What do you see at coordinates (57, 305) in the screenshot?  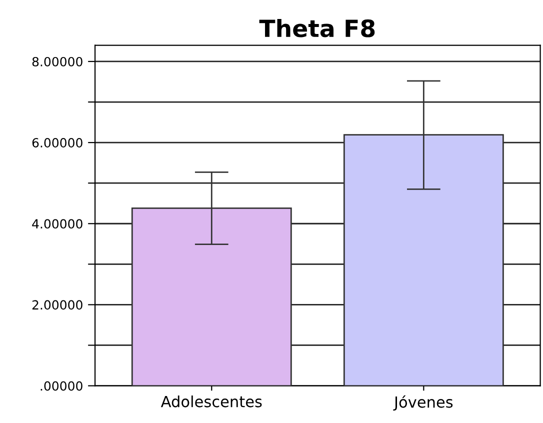 I see `y-tick-label: 2.00000` at bounding box center [57, 305].